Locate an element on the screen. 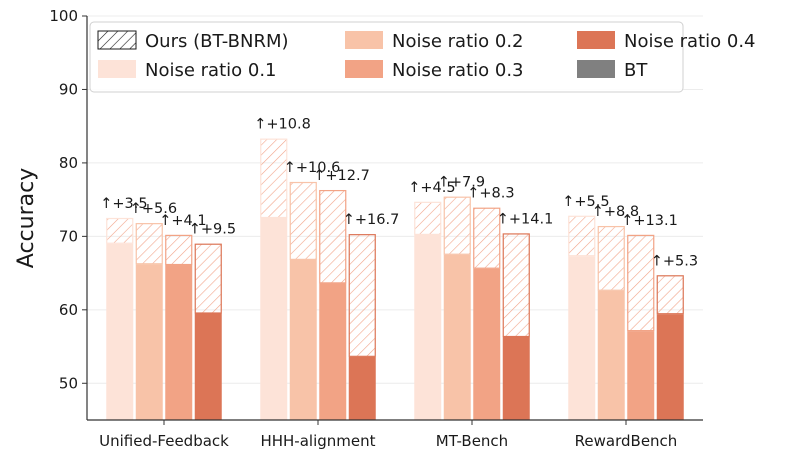 The image size is (793, 459). legend-label: BT is located at coordinates (636, 70).